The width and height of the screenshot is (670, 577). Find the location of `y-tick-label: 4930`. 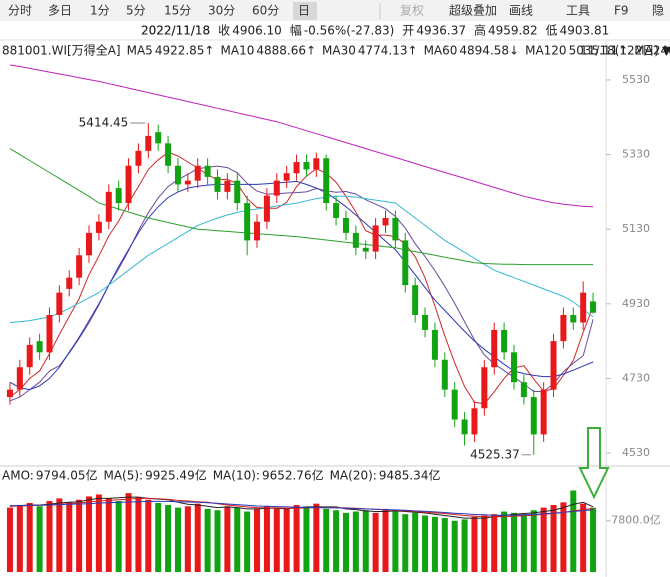

y-tick-label: 4930 is located at coordinates (636, 303).